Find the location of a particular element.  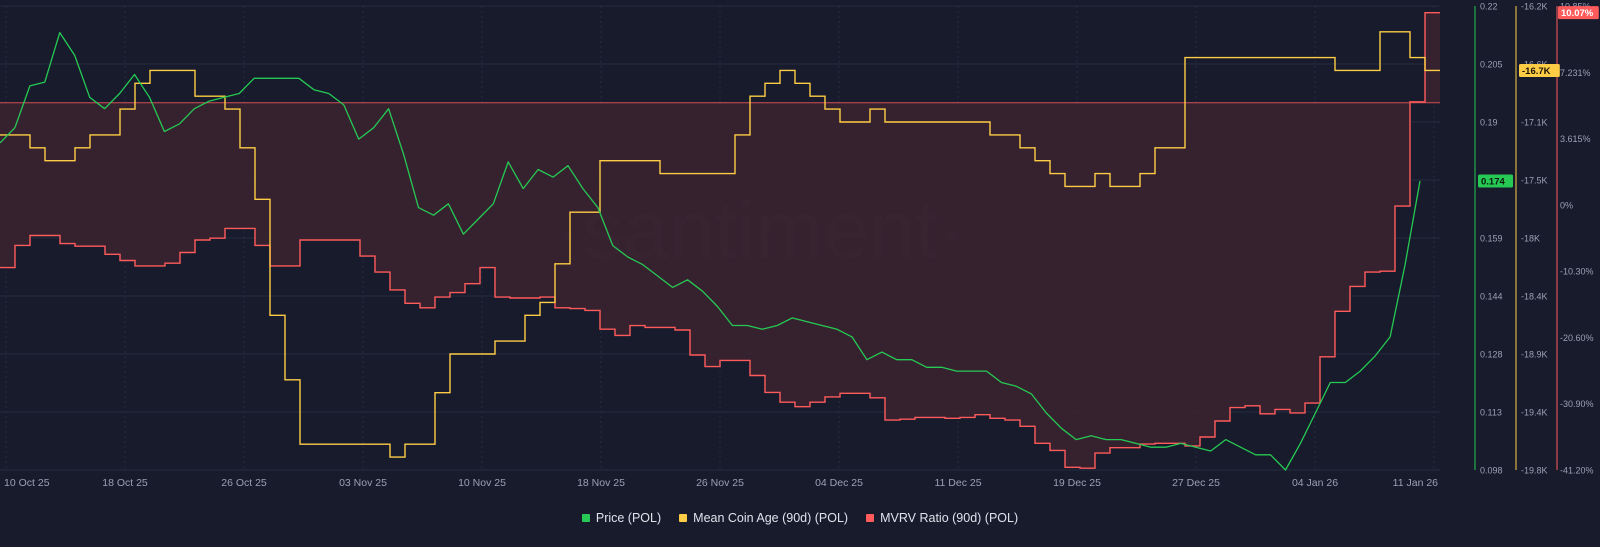

y-tick-label-mvrv: -10.30% is located at coordinates (1577, 272).